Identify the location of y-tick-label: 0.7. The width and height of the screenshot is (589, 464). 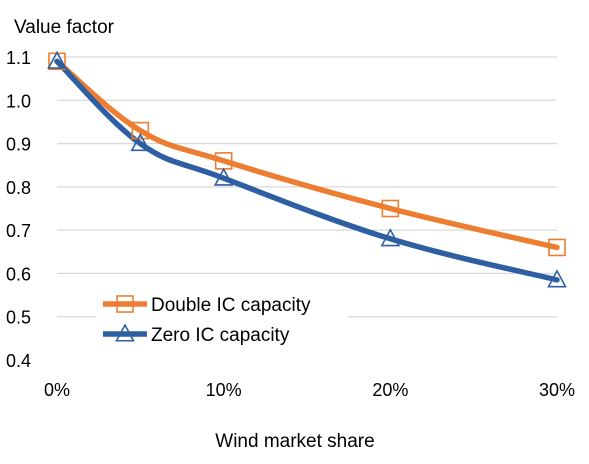
(18, 231).